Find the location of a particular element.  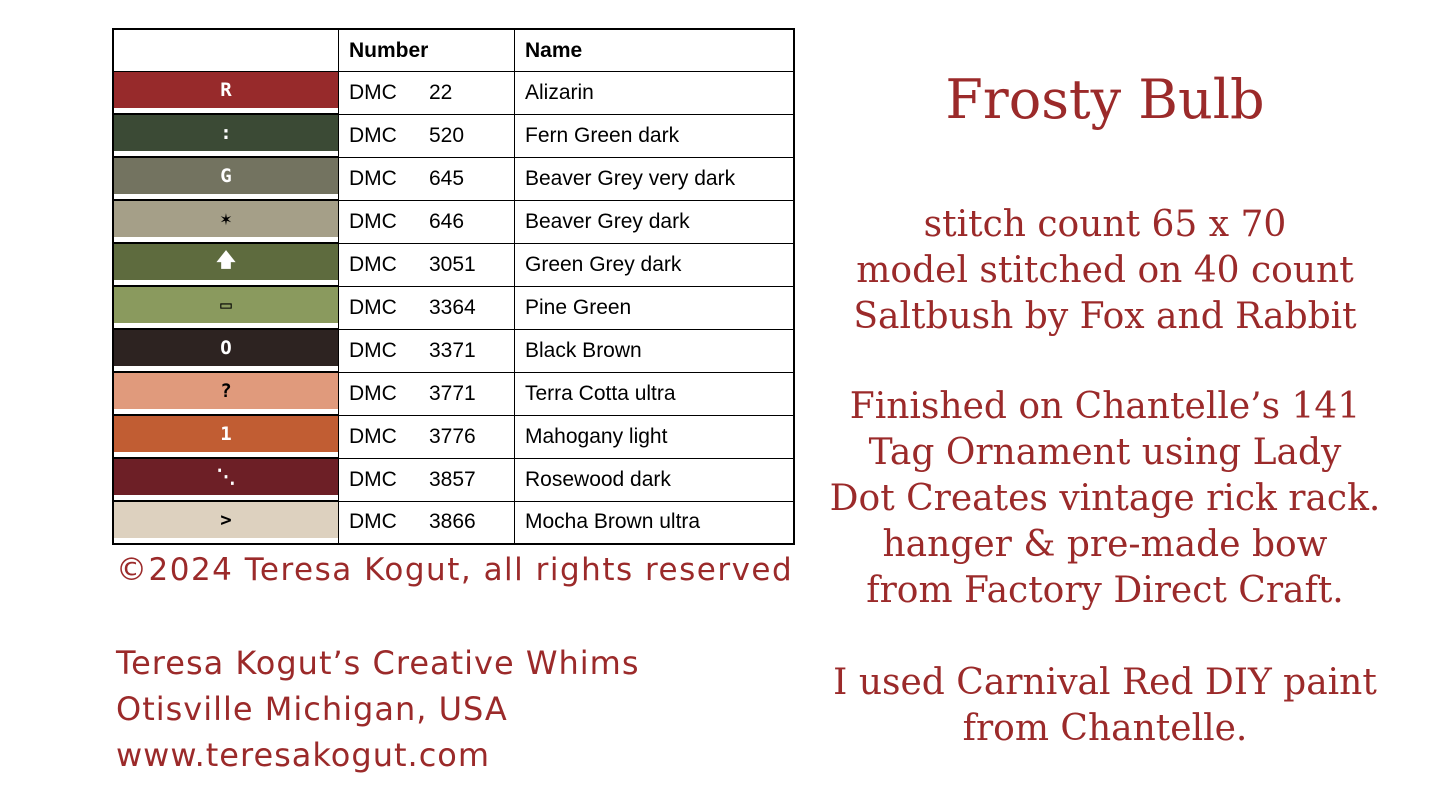

color-swatch: ▭ is located at coordinates (226, 305).